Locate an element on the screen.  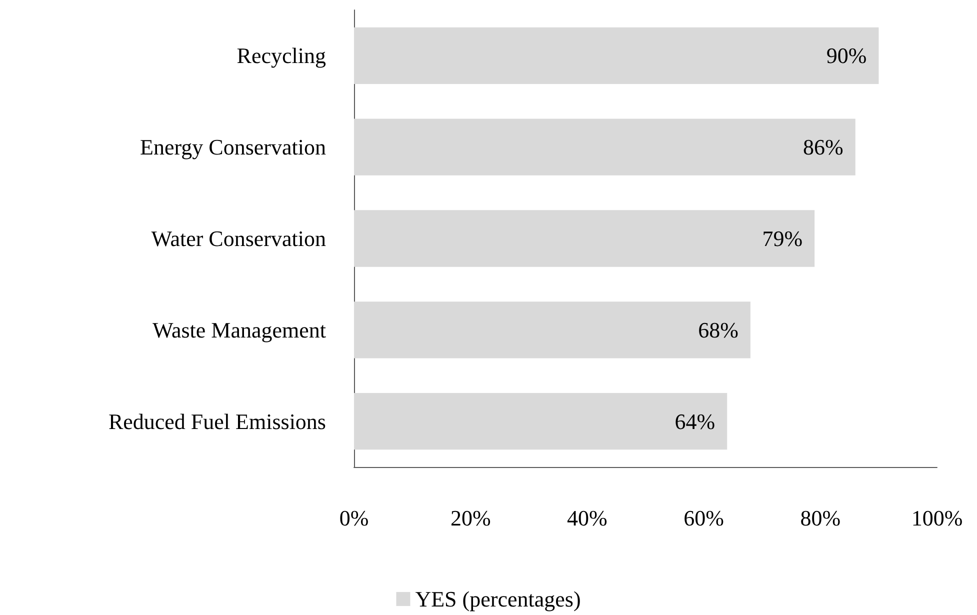
x-tick-label: 60% is located at coordinates (704, 518).